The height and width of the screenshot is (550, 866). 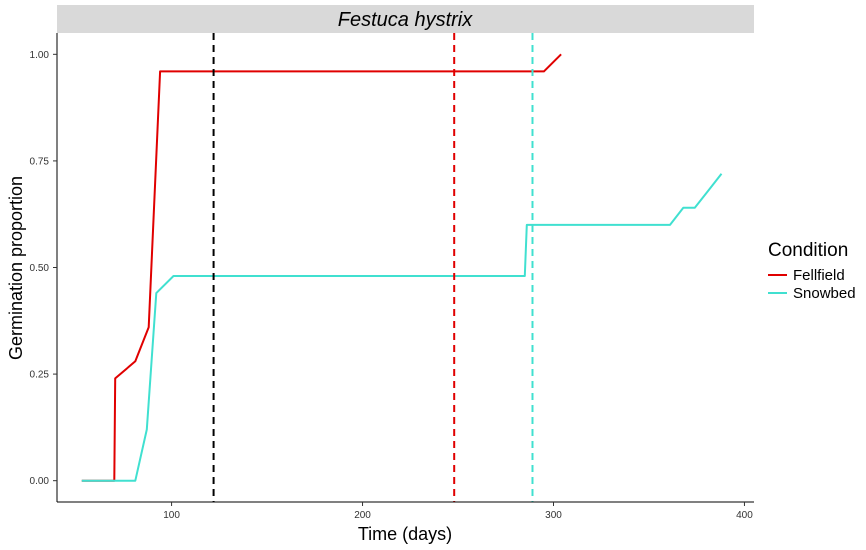 What do you see at coordinates (405, 534) in the screenshot?
I see `x-axis-title: Time (days)` at bounding box center [405, 534].